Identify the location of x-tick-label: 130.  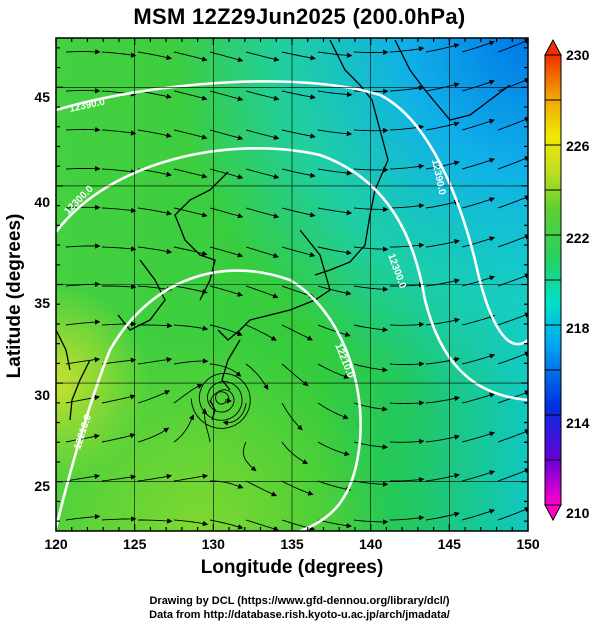
(213, 544).